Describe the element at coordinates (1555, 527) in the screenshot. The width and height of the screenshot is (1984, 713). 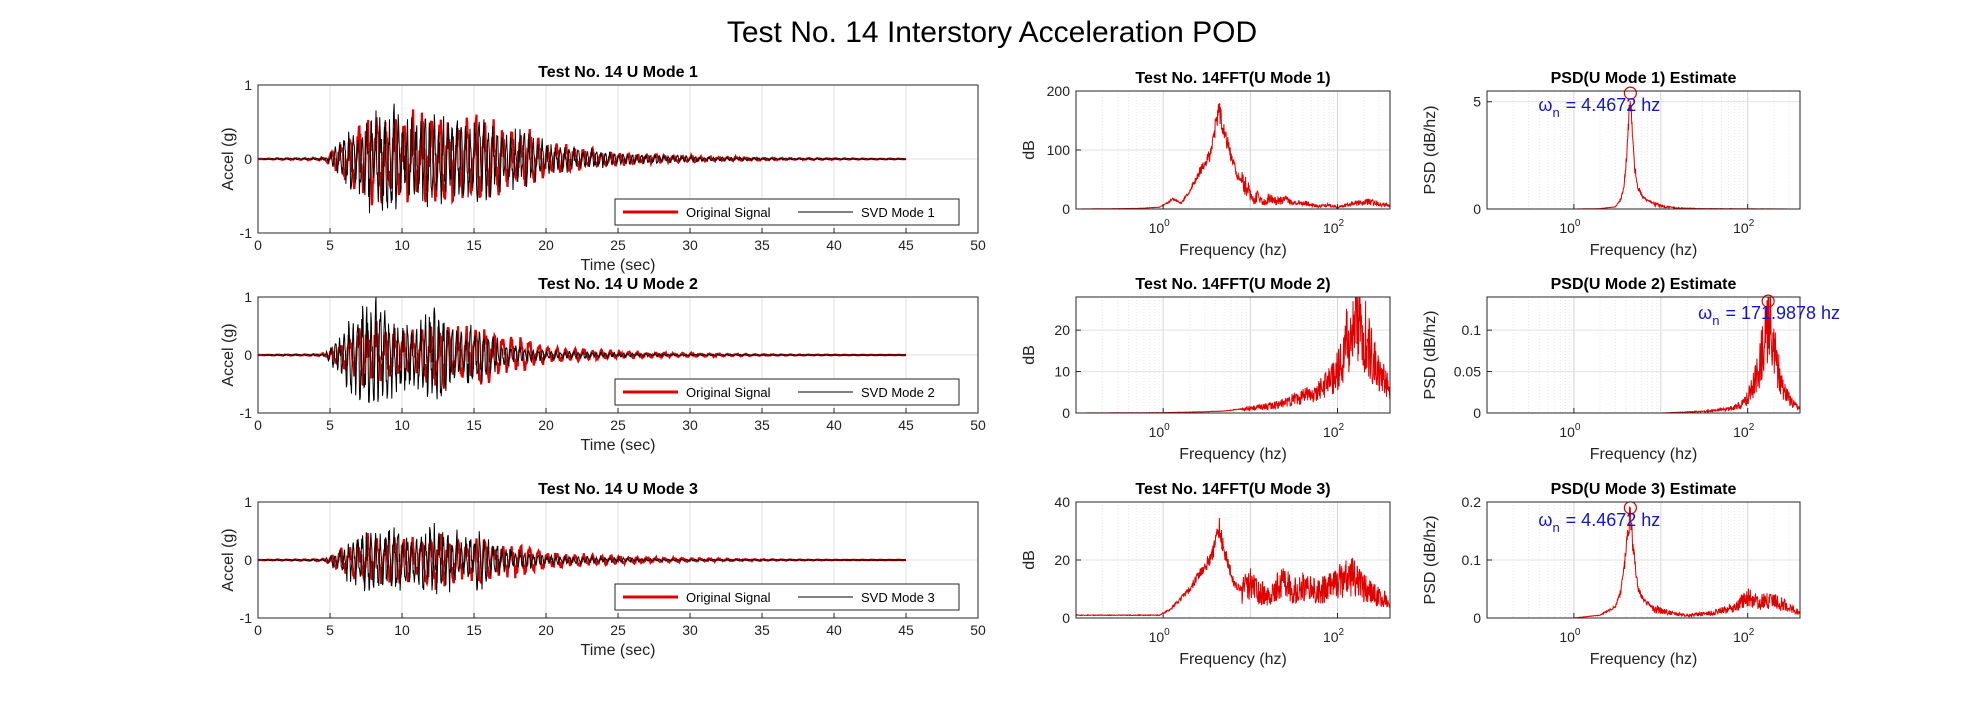
I see `omega-subscript: n` at that location.